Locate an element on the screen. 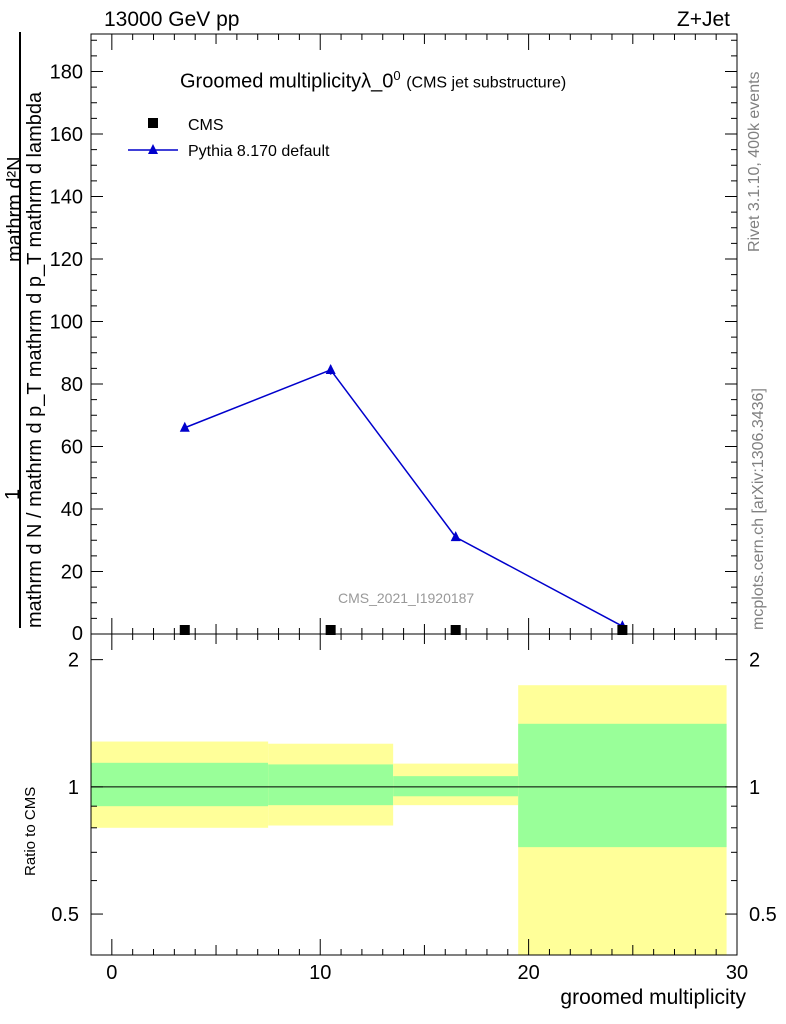 This screenshot has width=786, height=1024. header-left: 13000 GeV pp is located at coordinates (172, 19).